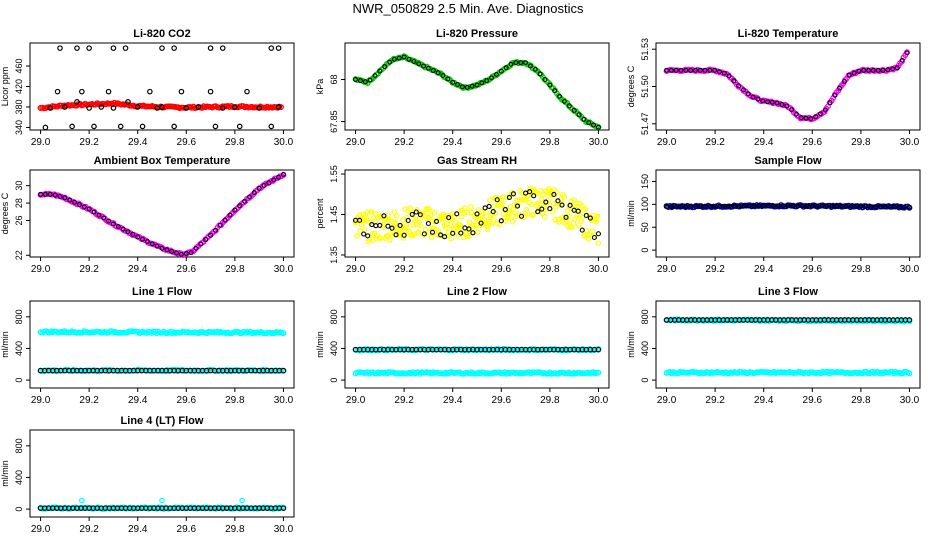 The image size is (936, 545). What do you see at coordinates (599, 142) in the screenshot?
I see `x-tick-label: 30.0` at bounding box center [599, 142].